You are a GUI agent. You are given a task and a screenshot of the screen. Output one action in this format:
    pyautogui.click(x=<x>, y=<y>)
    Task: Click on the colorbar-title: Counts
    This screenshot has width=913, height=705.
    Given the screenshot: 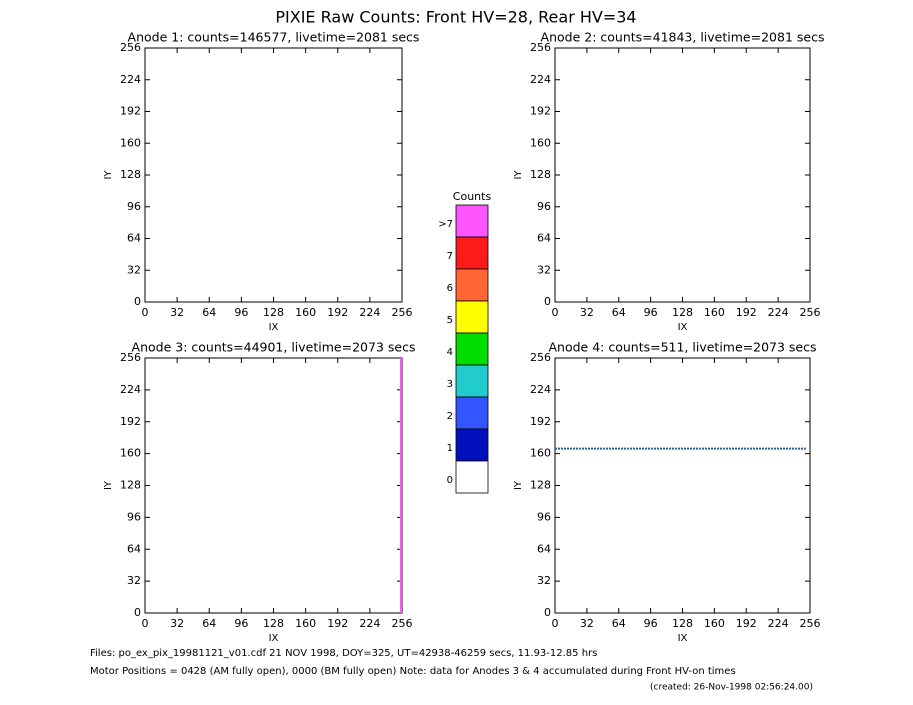 What is the action you would take?
    pyautogui.click(x=472, y=196)
    